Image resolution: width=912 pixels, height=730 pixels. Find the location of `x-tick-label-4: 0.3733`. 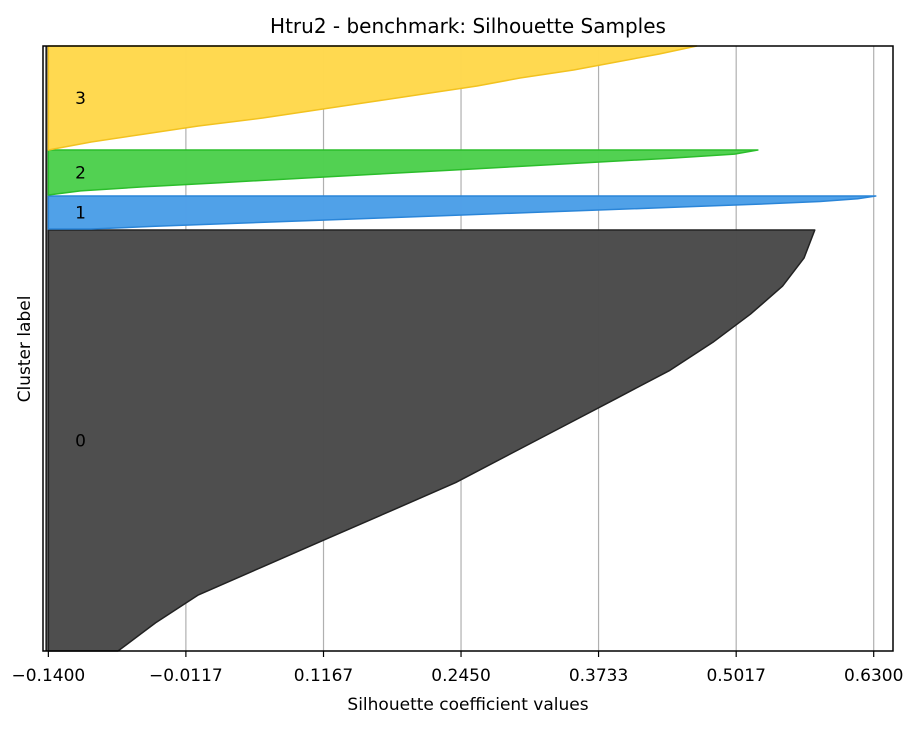

x-tick-label-4: 0.3733 is located at coordinates (598, 676).